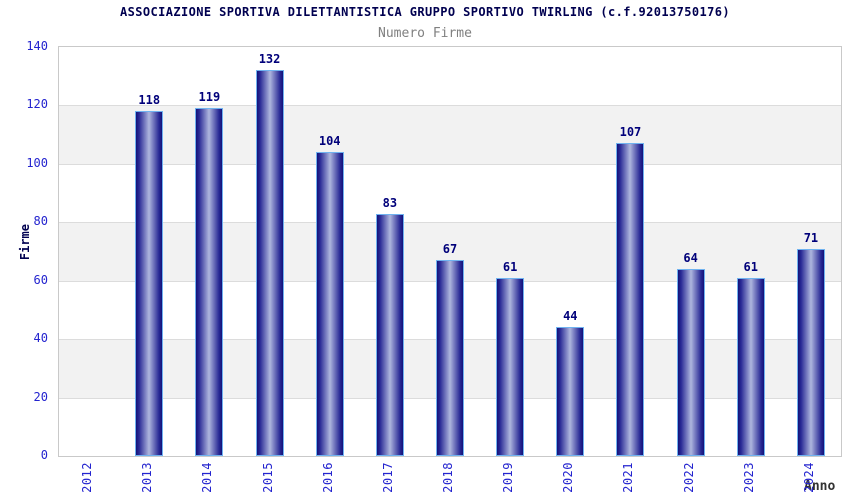 The width and height of the screenshot is (850, 500). What do you see at coordinates (508, 477) in the screenshot?
I see `x-tick-label-2019: 2019` at bounding box center [508, 477].